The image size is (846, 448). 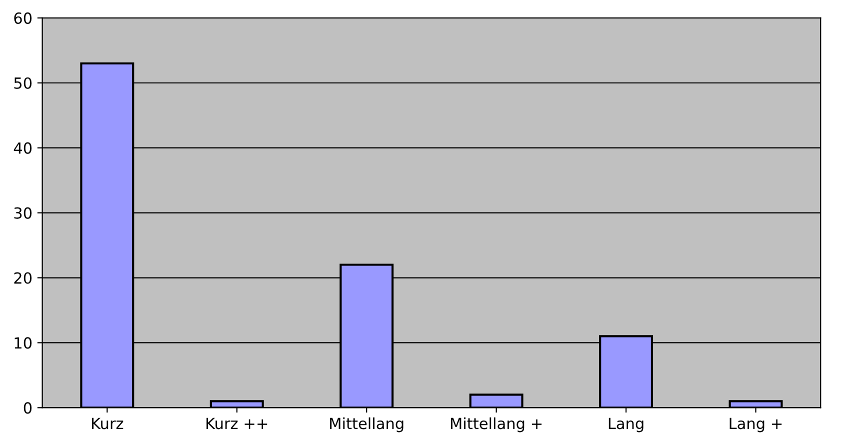 What do you see at coordinates (23, 278) in the screenshot?
I see `y-tick-label: 20` at bounding box center [23, 278].